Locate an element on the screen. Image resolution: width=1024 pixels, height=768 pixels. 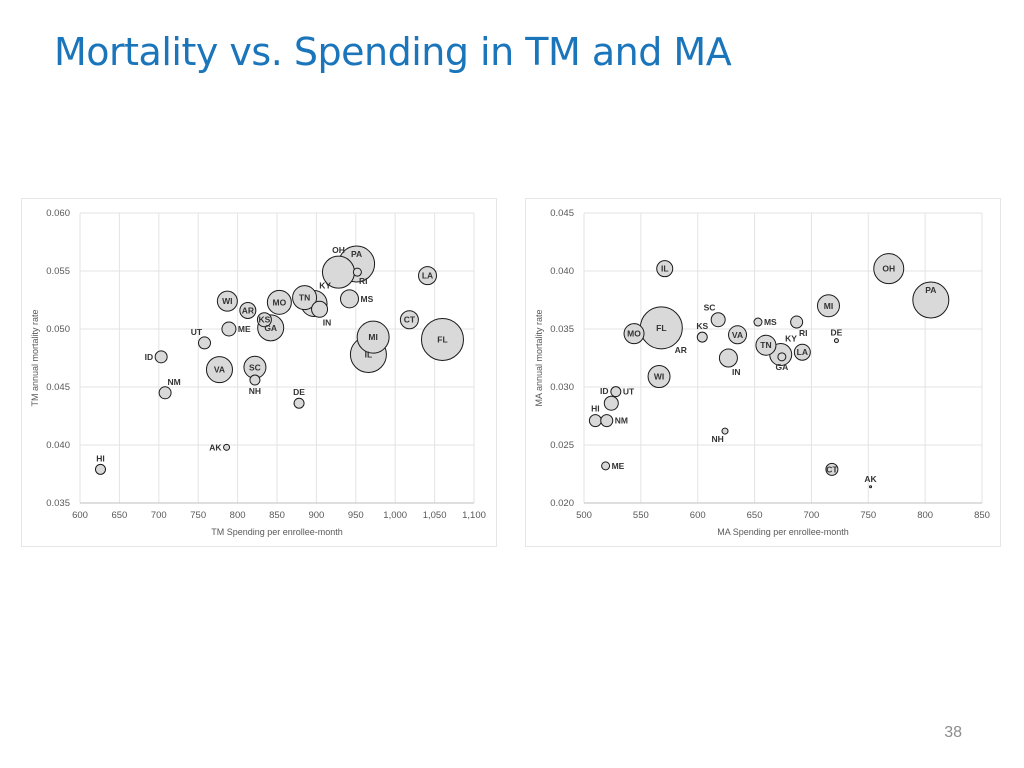
page-number: 38 is located at coordinates (953, 732).